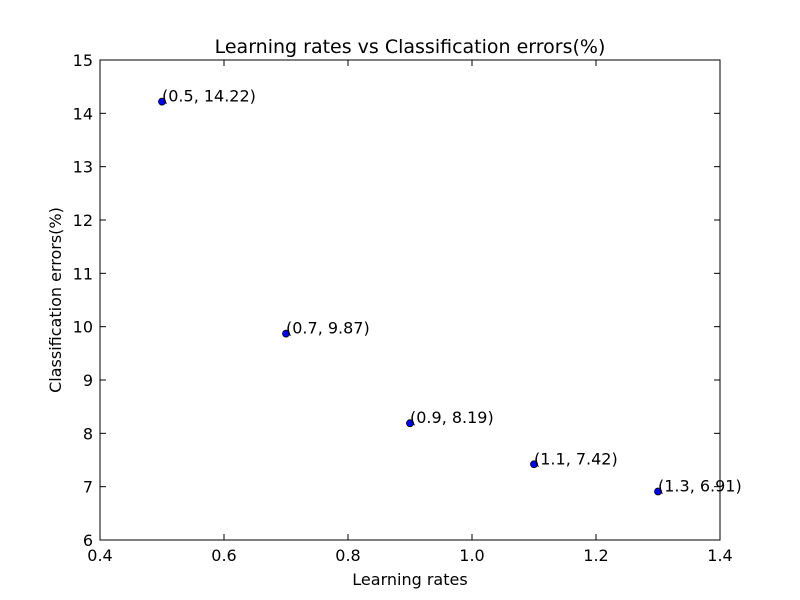  What do you see at coordinates (55, 300) in the screenshot?
I see `y-axis-label: Classification errors(%)` at bounding box center [55, 300].